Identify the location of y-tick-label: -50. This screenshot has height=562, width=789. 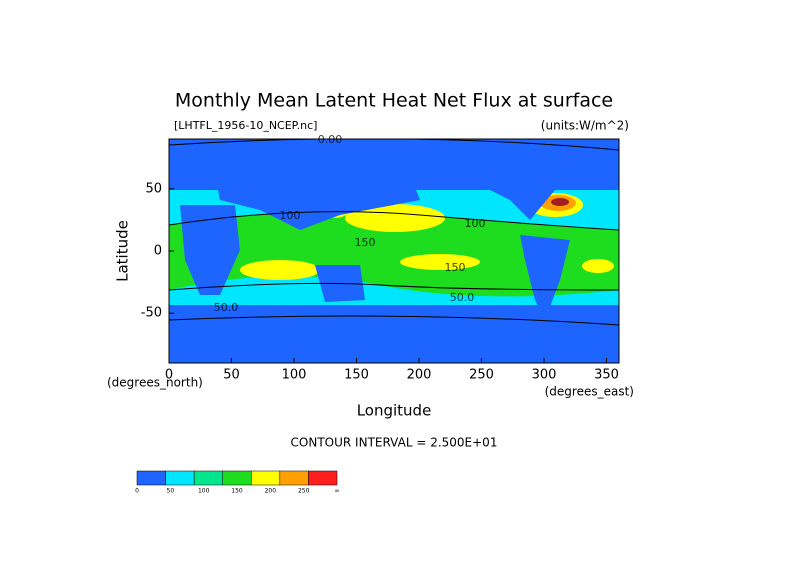
(151, 313).